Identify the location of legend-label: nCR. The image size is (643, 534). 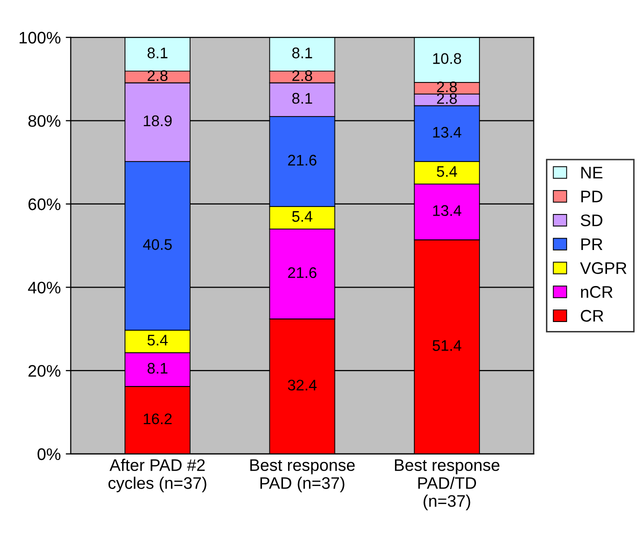
(597, 292).